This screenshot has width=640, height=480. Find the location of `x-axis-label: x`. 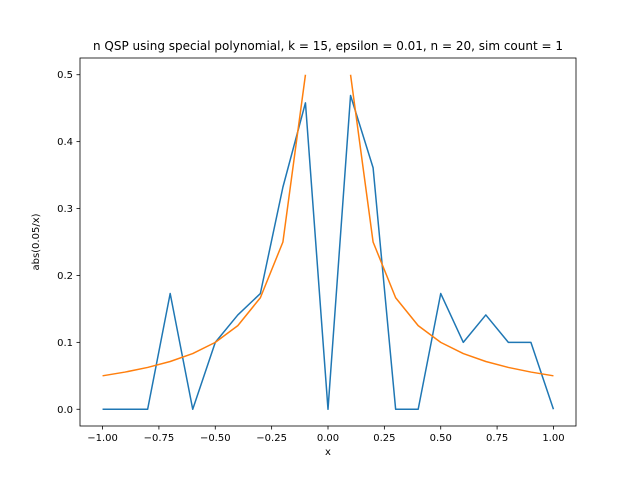

x-axis-label: x is located at coordinates (328, 452).